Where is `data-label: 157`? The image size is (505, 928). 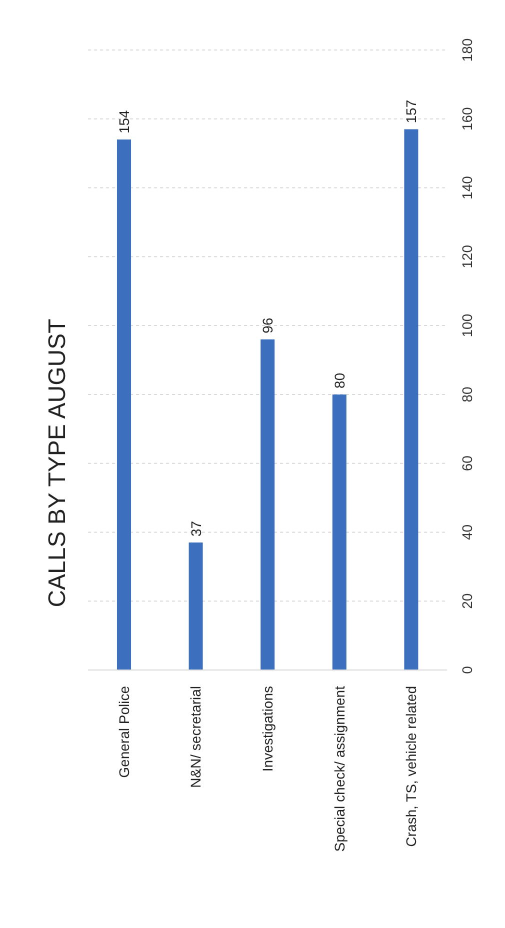 data-label: 157 is located at coordinates (411, 112).